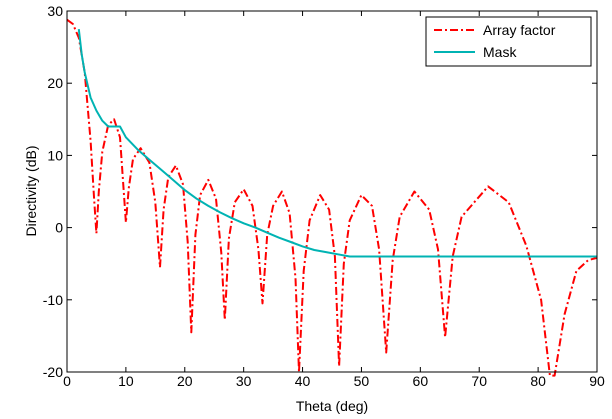 The image size is (612, 419). What do you see at coordinates (362, 381) in the screenshot?
I see `x-tick-label: 50` at bounding box center [362, 381].